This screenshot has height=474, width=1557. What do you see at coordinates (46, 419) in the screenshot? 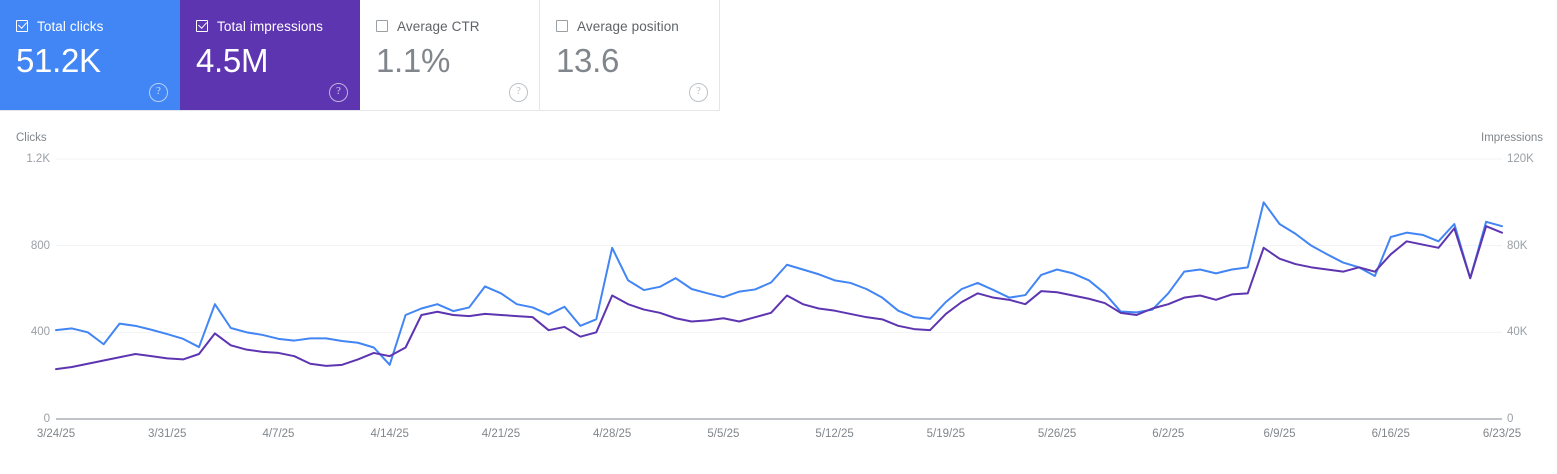
I see `left-tick-label: 0` at bounding box center [46, 419].